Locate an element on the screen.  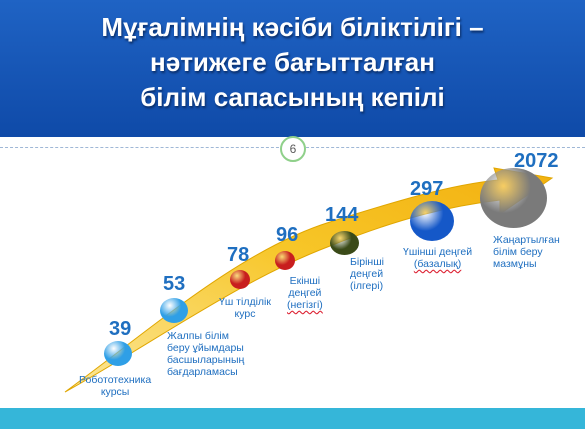
title-line-1: Мұғалімнің кәсіби біліктілігі – is located at coordinates (292, 27).